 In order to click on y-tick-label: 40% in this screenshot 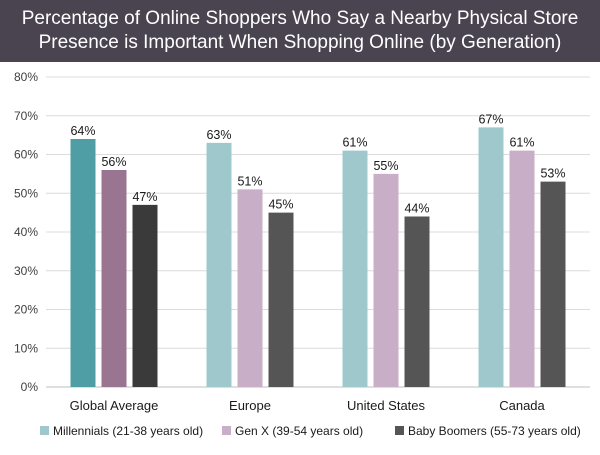, I will do `click(26, 232)`.